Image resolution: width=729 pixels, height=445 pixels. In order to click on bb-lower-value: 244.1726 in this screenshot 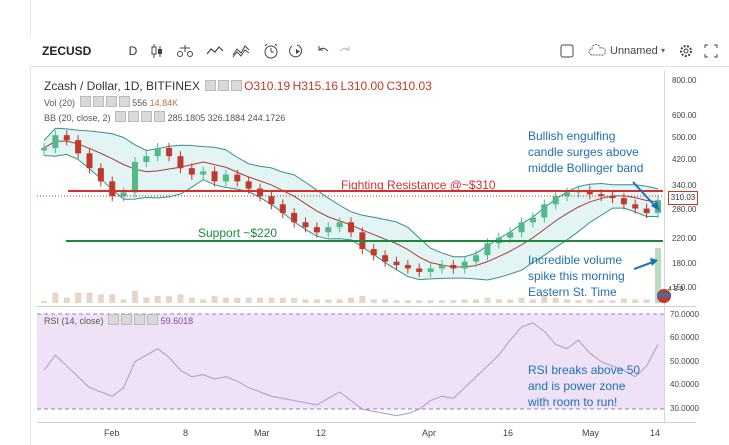, I will do `click(266, 118)`.